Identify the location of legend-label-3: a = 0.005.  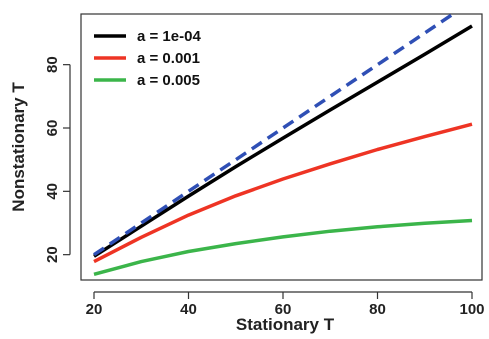
(168, 80).